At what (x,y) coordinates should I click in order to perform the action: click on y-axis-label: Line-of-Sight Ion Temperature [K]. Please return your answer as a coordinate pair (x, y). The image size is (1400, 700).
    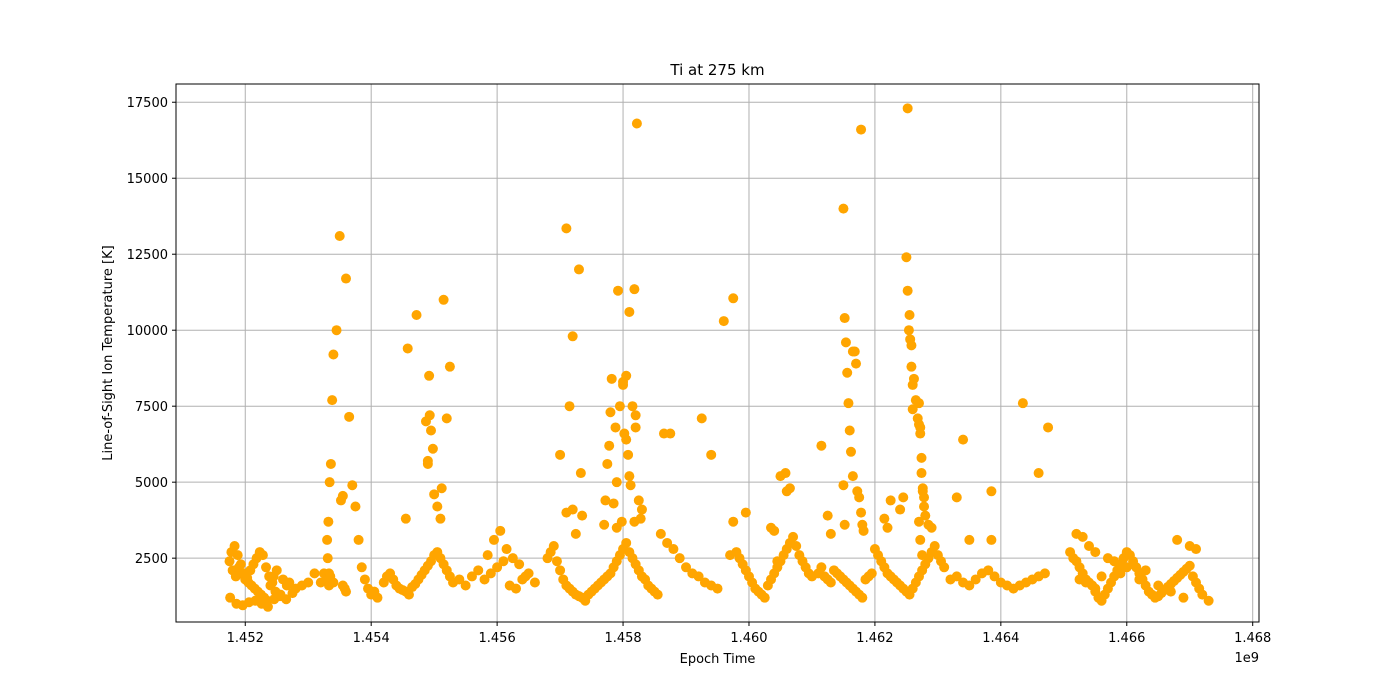
    Looking at the image, I should click on (108, 352).